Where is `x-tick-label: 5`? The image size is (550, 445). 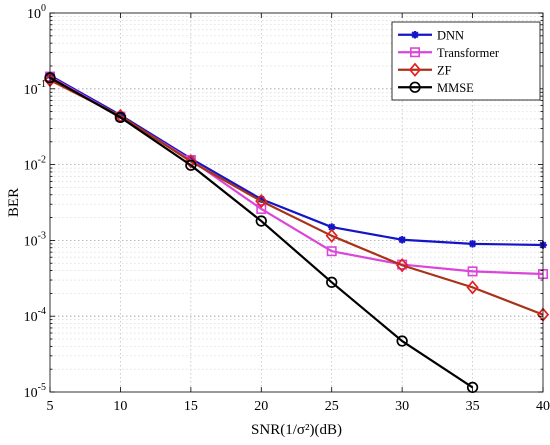
x-tick-label: 5 is located at coordinates (50, 406).